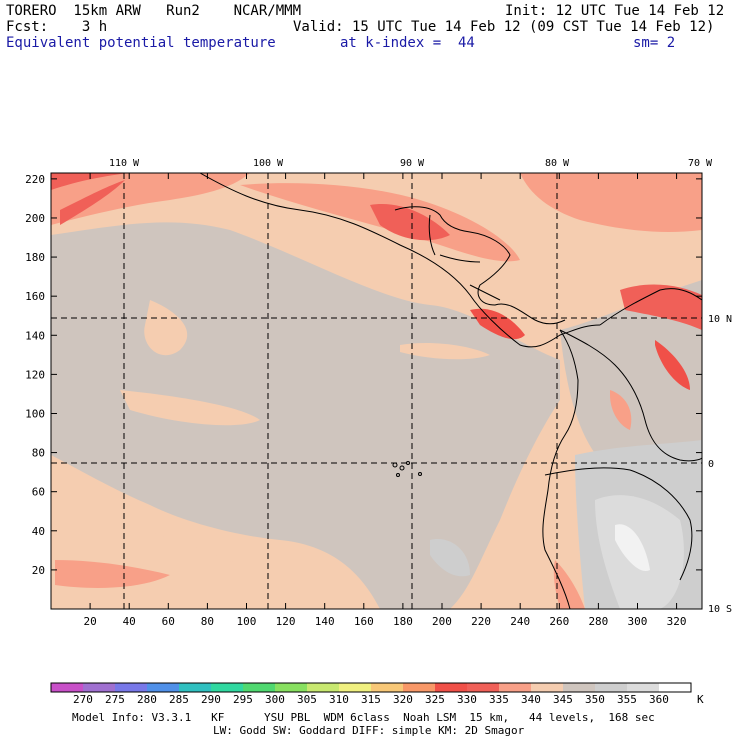 This screenshot has width=740, height=740. What do you see at coordinates (371, 699) in the screenshot?
I see `colorbar-level-label: 315` at bounding box center [371, 699].